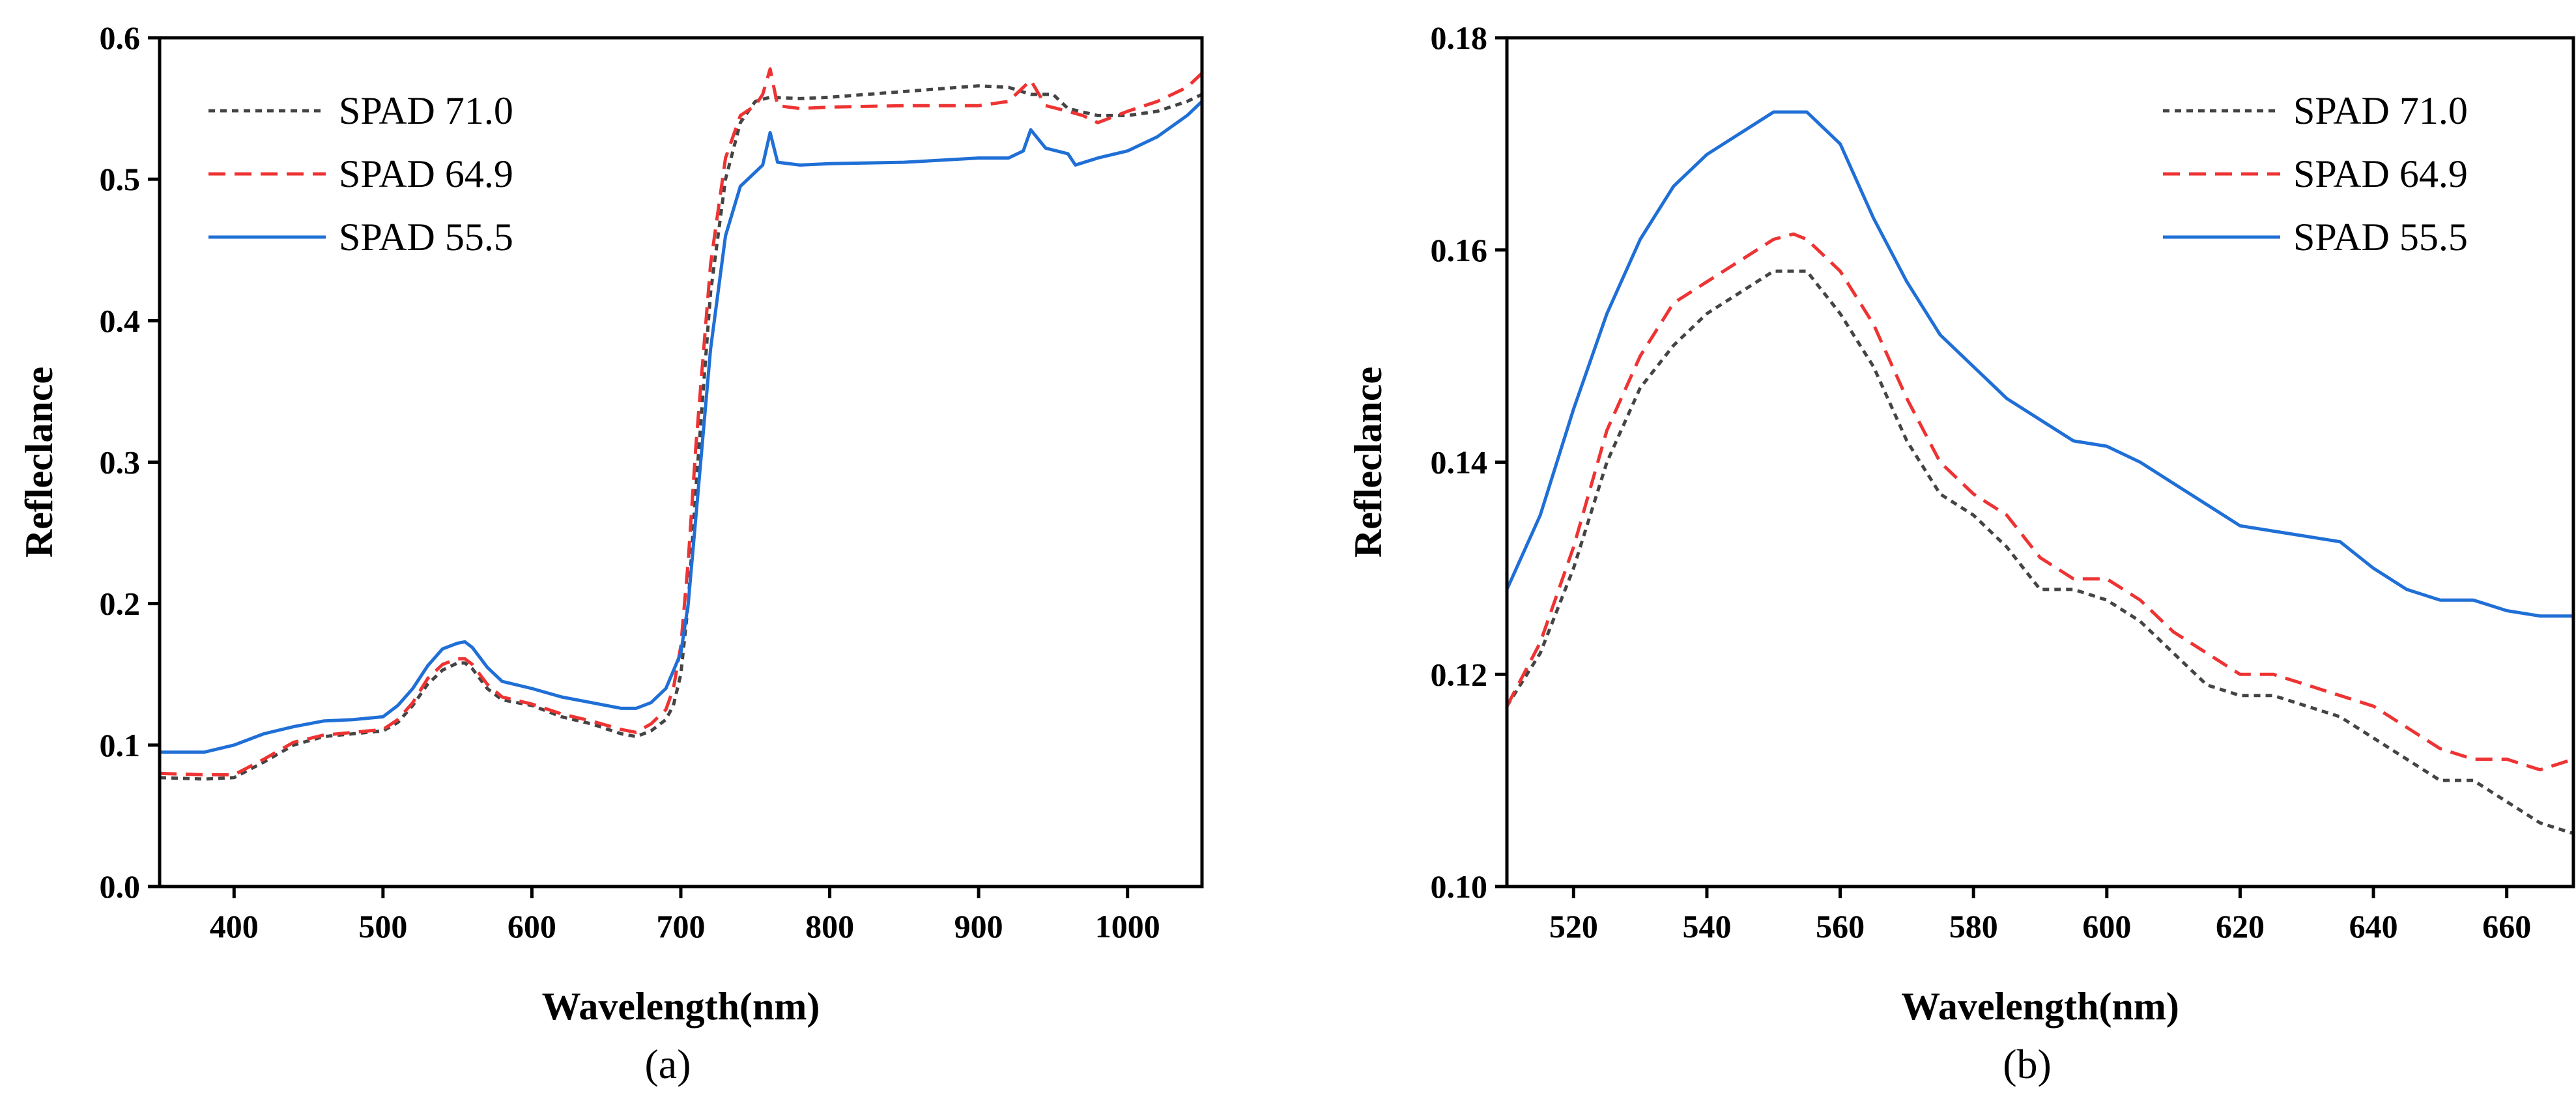 Image resolution: width=2576 pixels, height=1108 pixels. I want to click on y-tick-label: 0.10, so click(1459, 886).